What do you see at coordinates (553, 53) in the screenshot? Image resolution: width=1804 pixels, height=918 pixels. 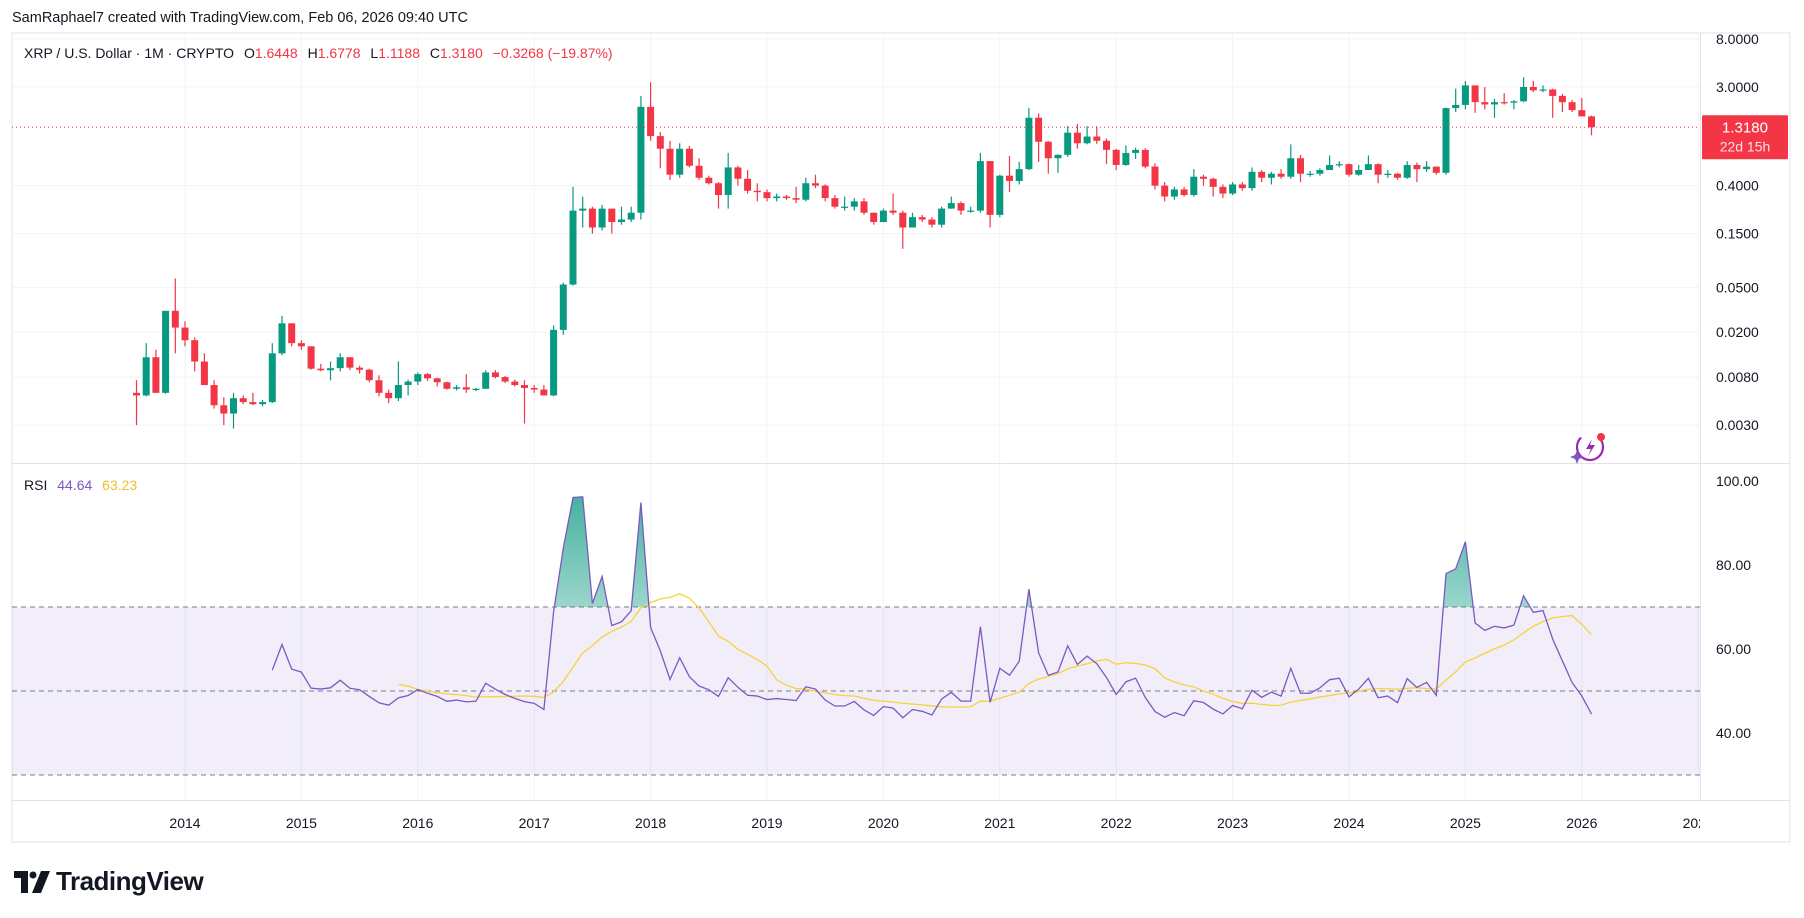 I see `change-value: −0.3268 (−19.87%)` at bounding box center [553, 53].